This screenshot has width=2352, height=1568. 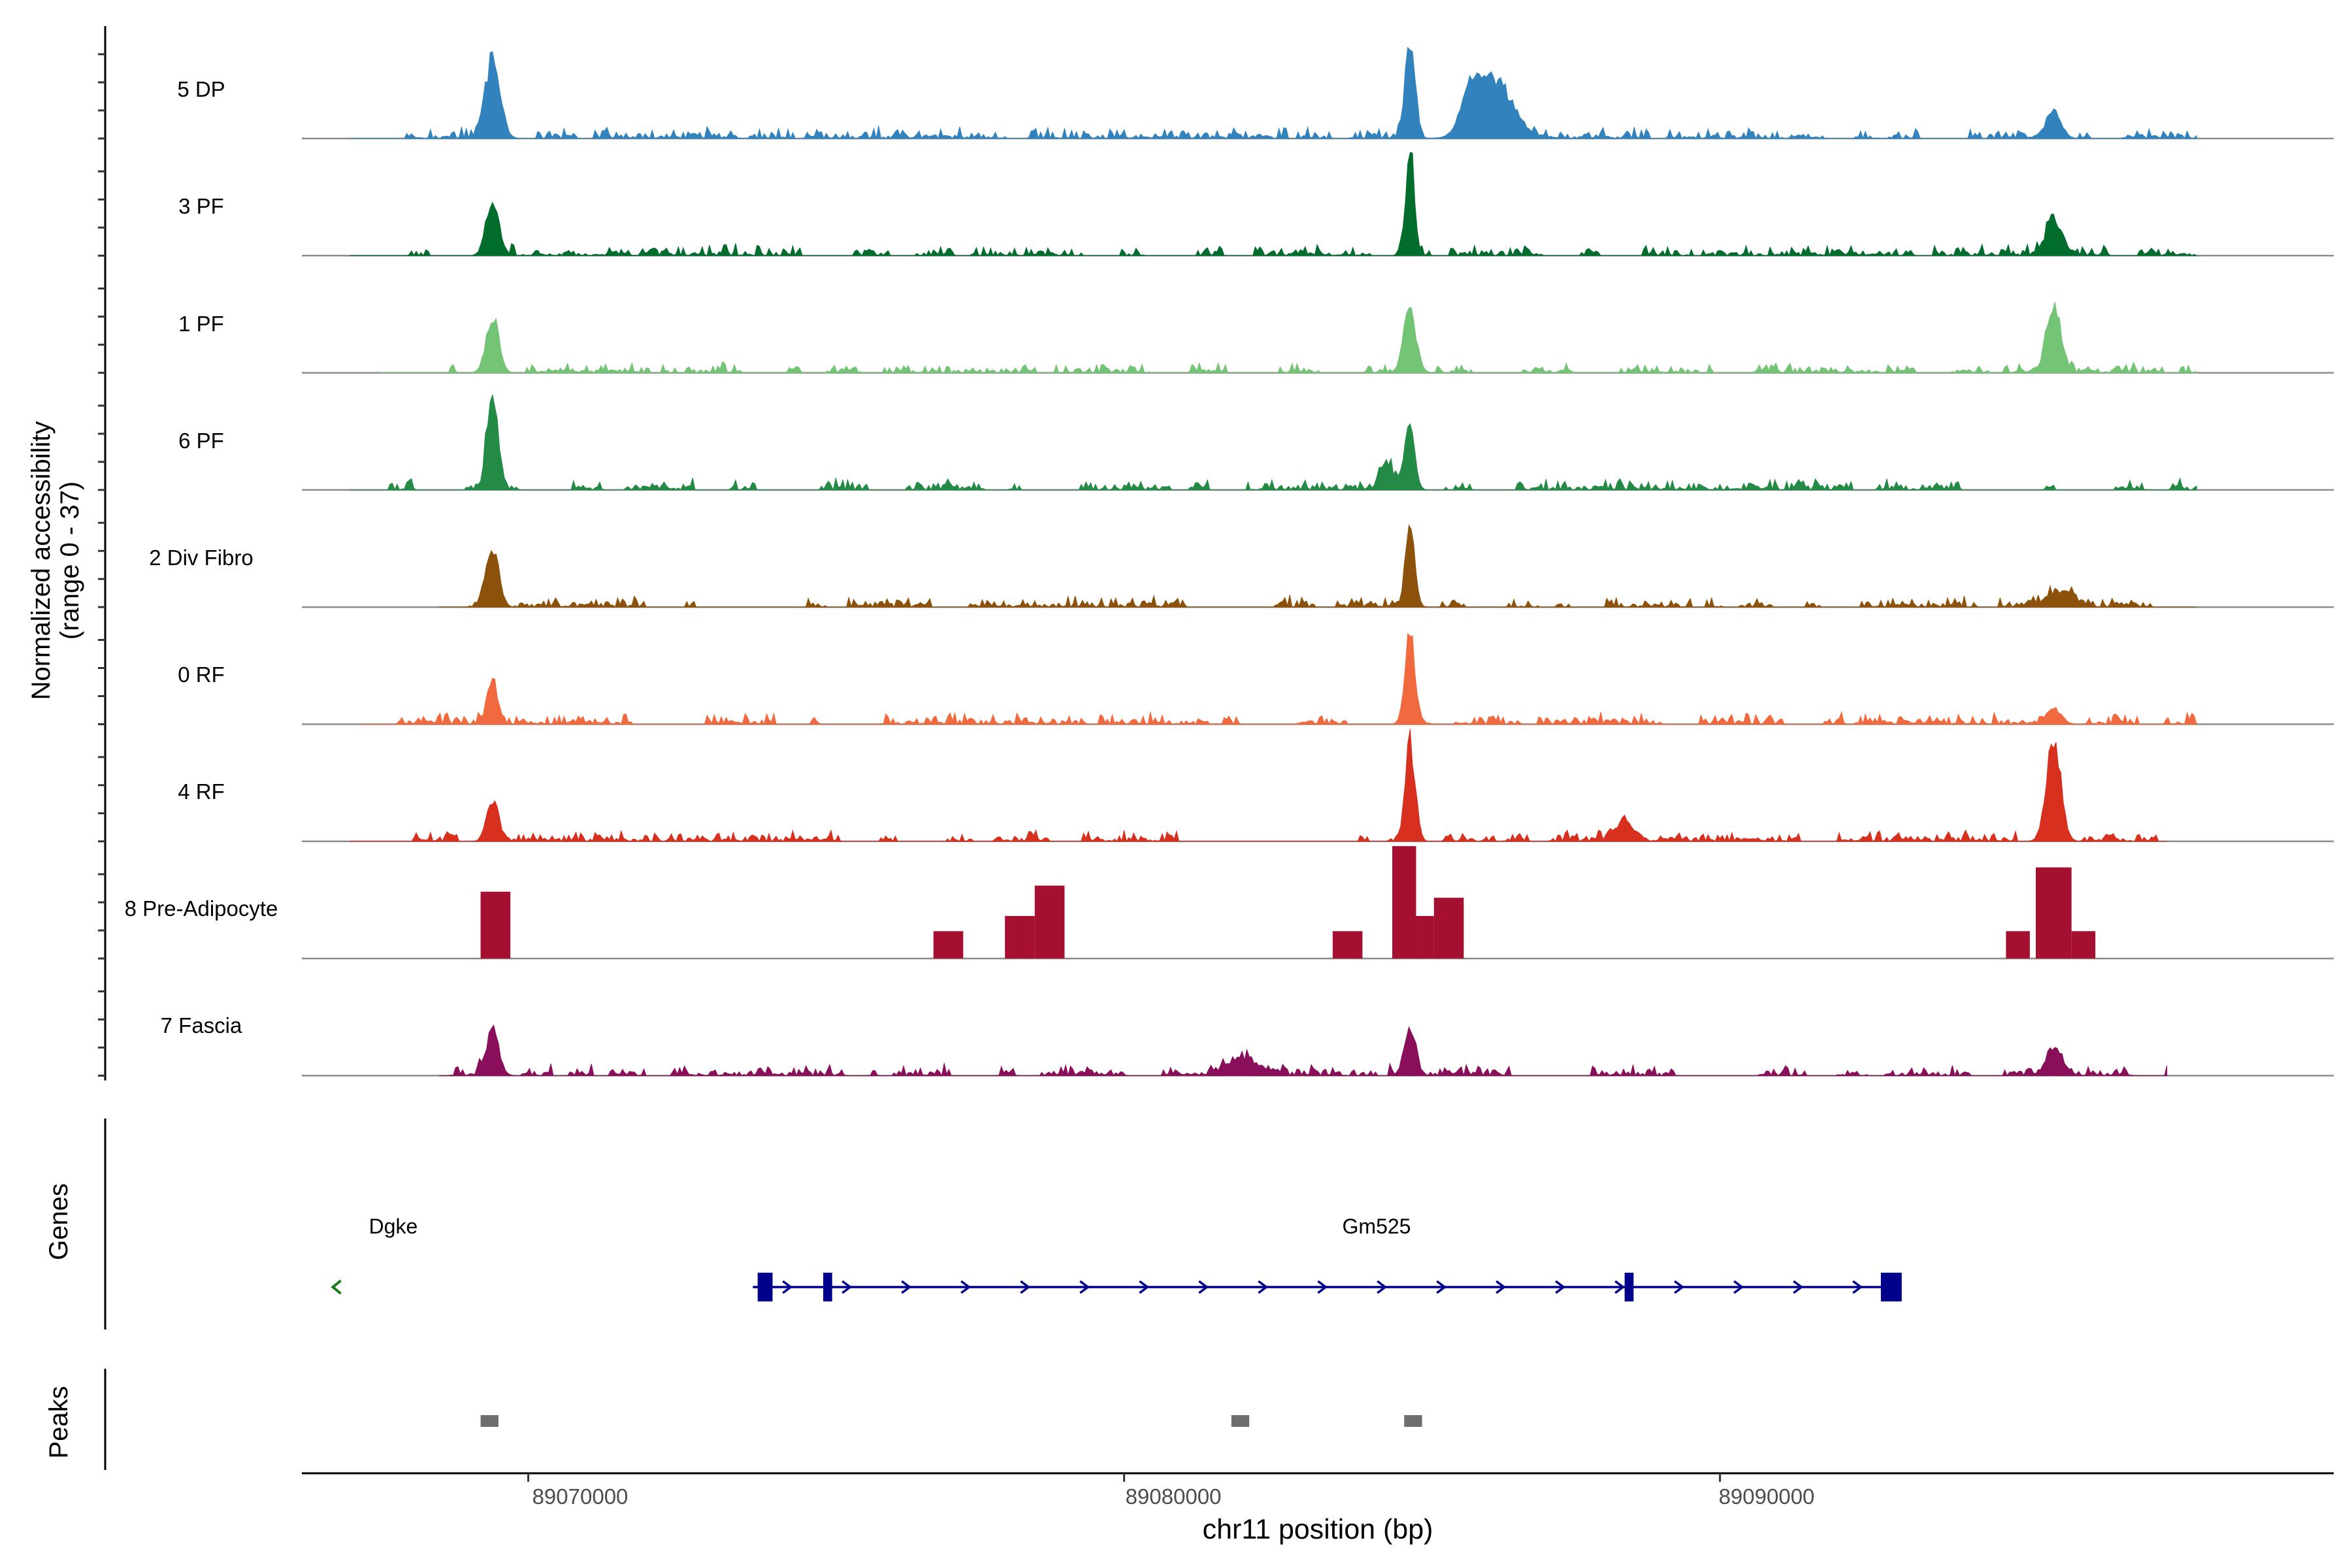 I want to click on track-1-pf, so click(x=1318, y=337).